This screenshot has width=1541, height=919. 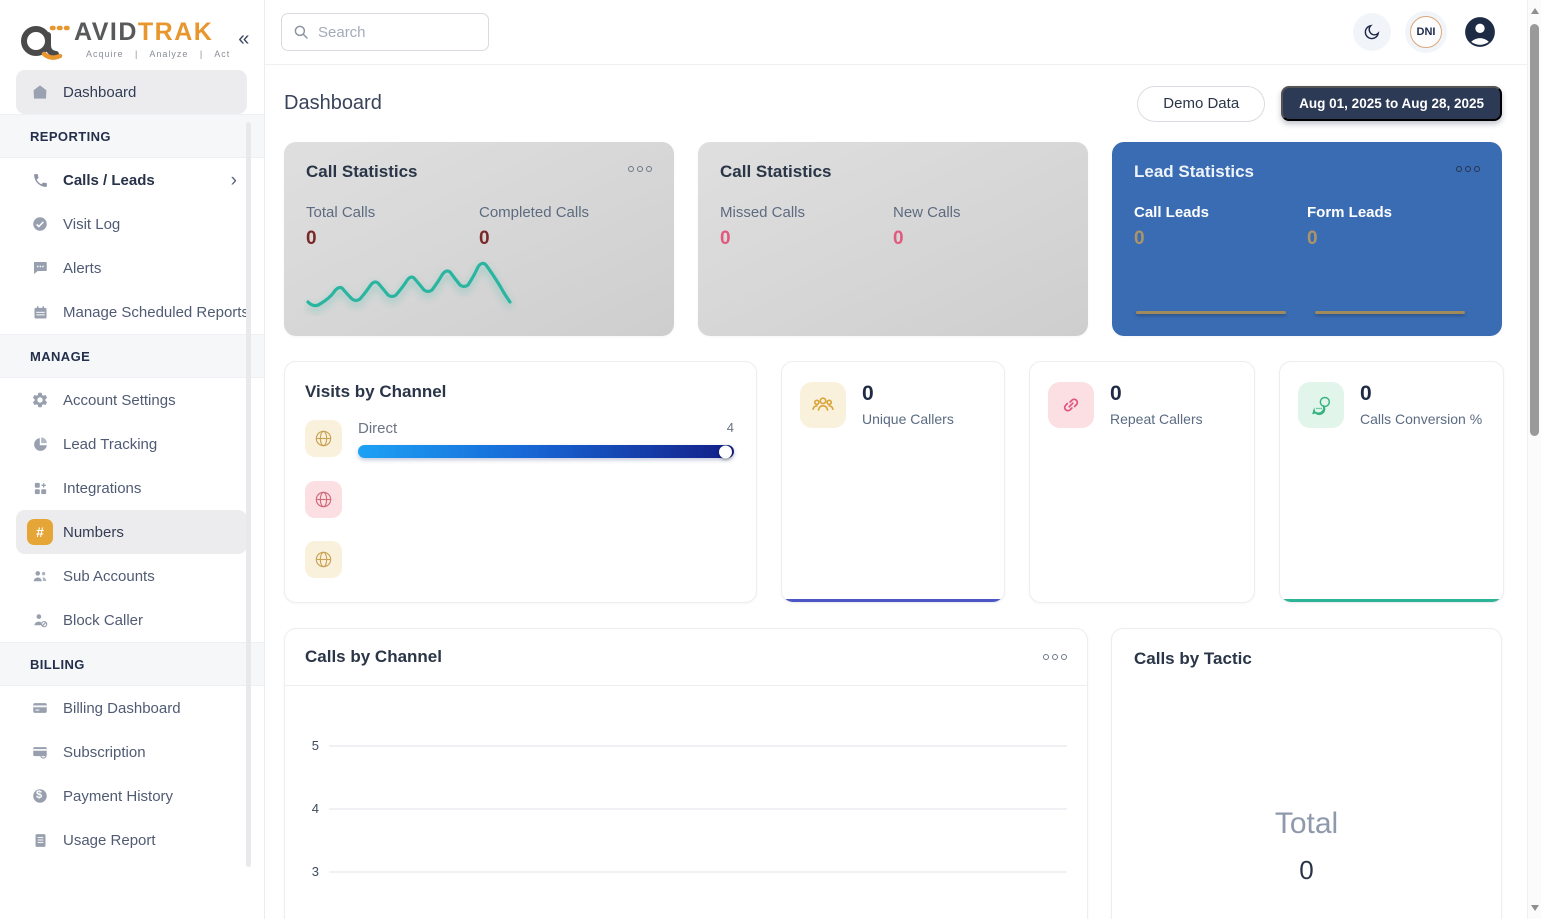 I want to click on donut-center: Total 0, so click(x=1306, y=846).